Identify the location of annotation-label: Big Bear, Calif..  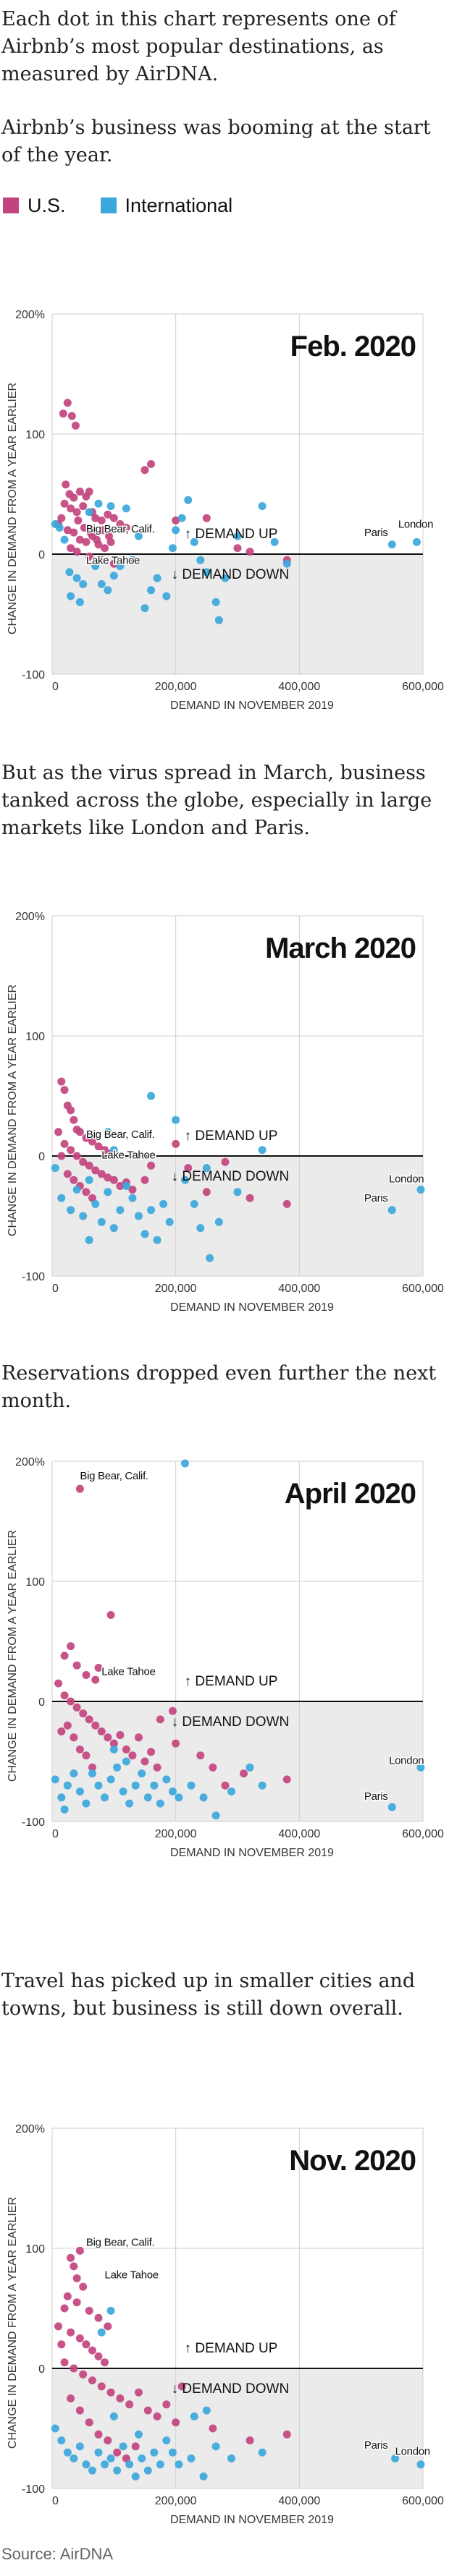
(120, 2243).